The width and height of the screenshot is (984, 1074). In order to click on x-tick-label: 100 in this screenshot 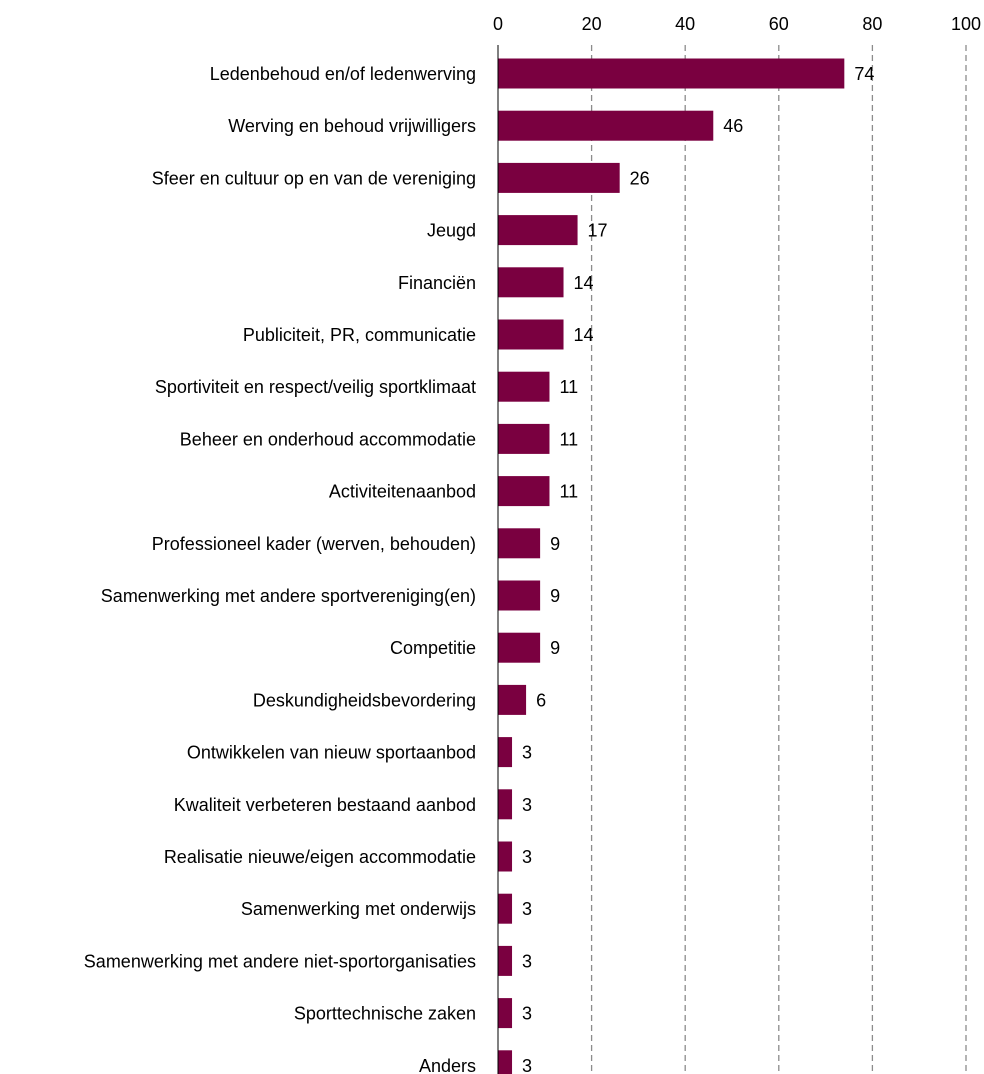, I will do `click(966, 24)`.